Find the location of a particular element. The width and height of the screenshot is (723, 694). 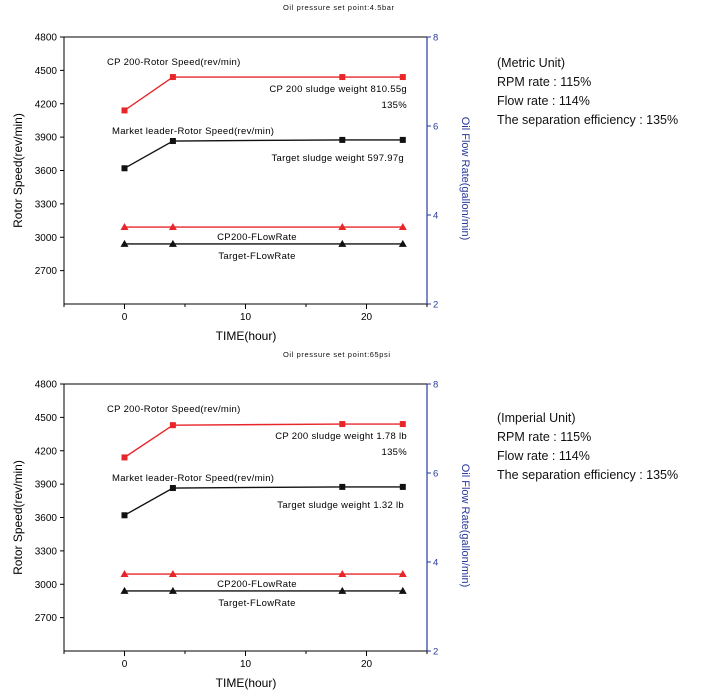

setpoint-label: Oil pressure set point:4.5bar is located at coordinates (339, 7).